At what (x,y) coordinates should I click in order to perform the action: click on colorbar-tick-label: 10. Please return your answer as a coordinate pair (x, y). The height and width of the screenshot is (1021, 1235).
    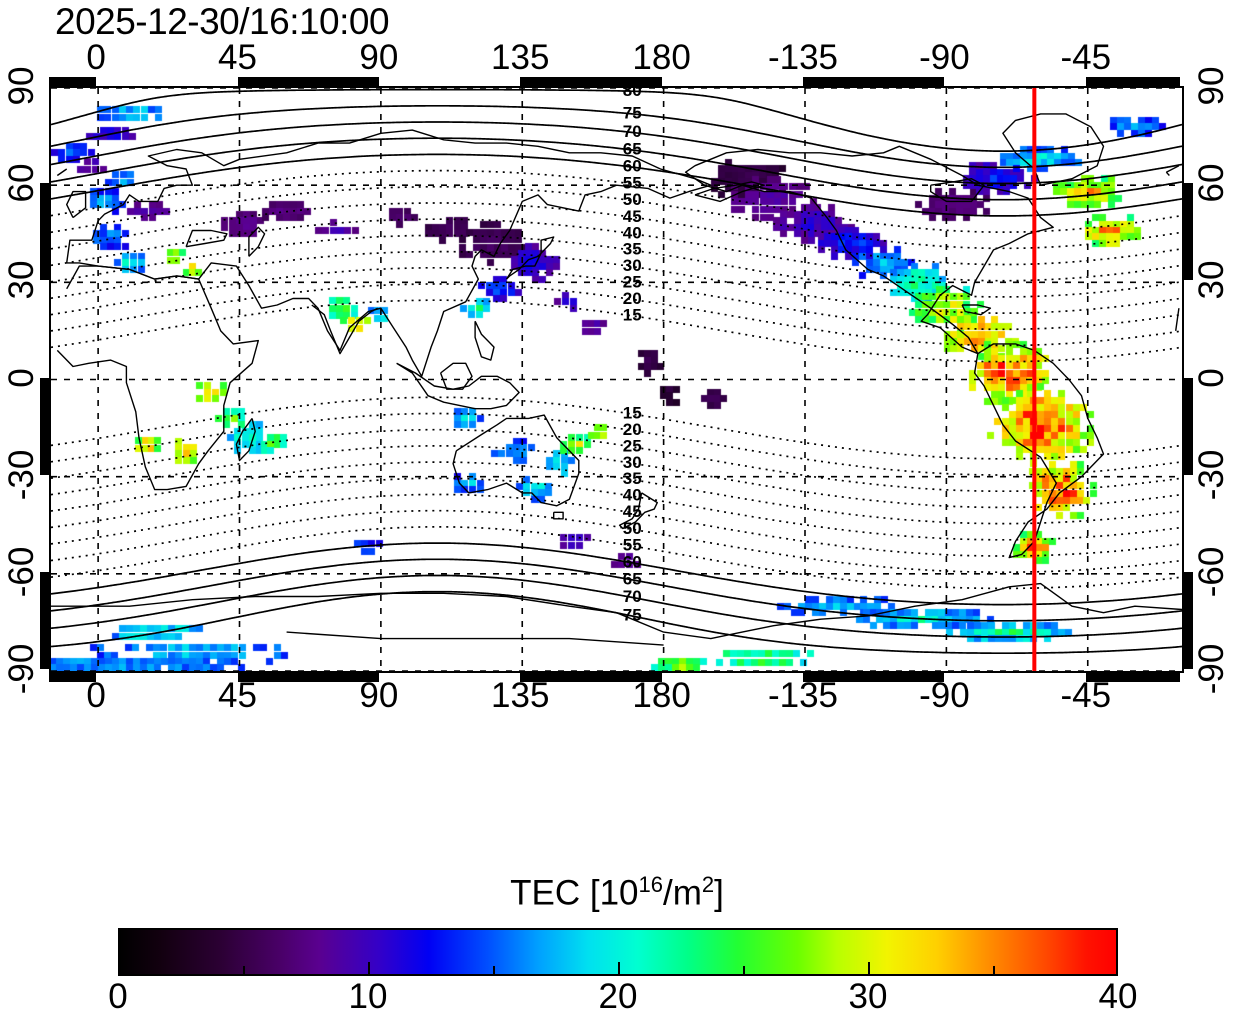
    Looking at the image, I should click on (368, 996).